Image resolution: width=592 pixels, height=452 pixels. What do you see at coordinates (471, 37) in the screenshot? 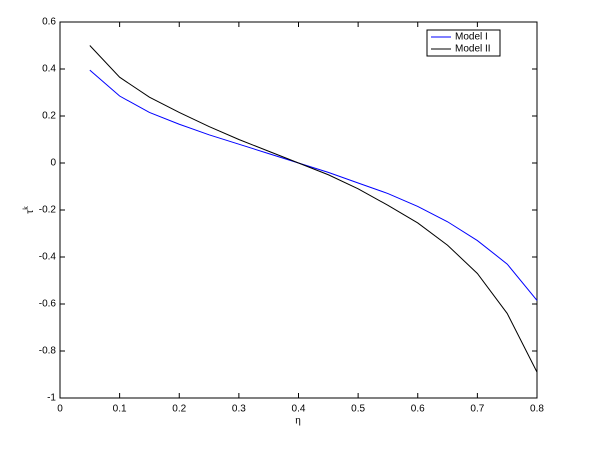
I see `legend-label: Model I` at bounding box center [471, 37].